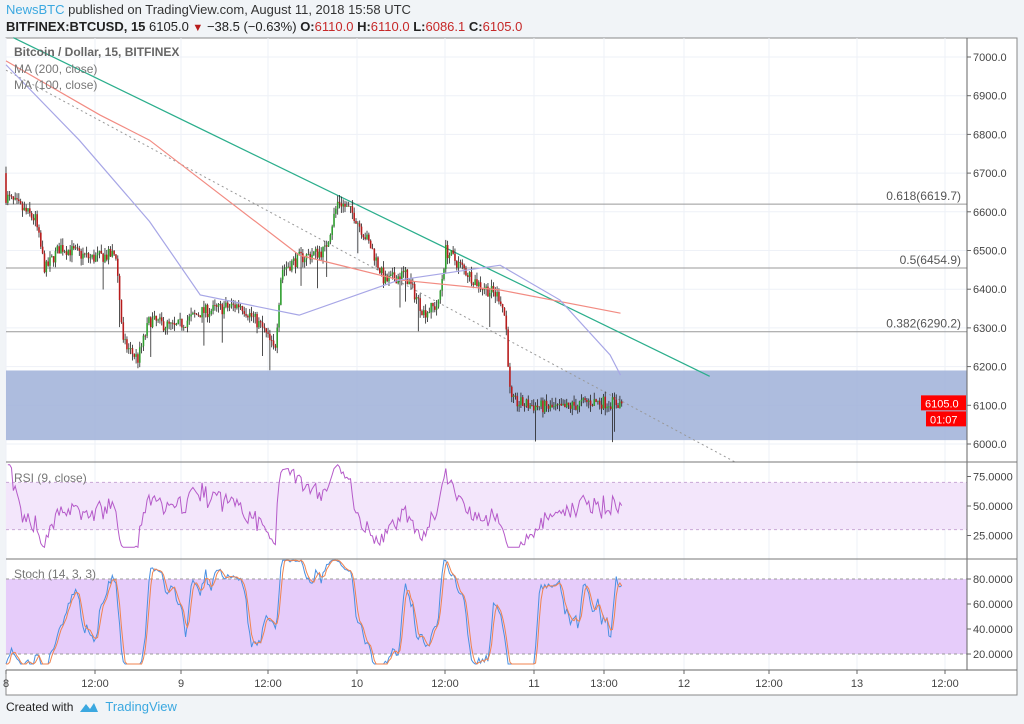  Describe the element at coordinates (486, 405) in the screenshot. I see `support-zone` at that location.